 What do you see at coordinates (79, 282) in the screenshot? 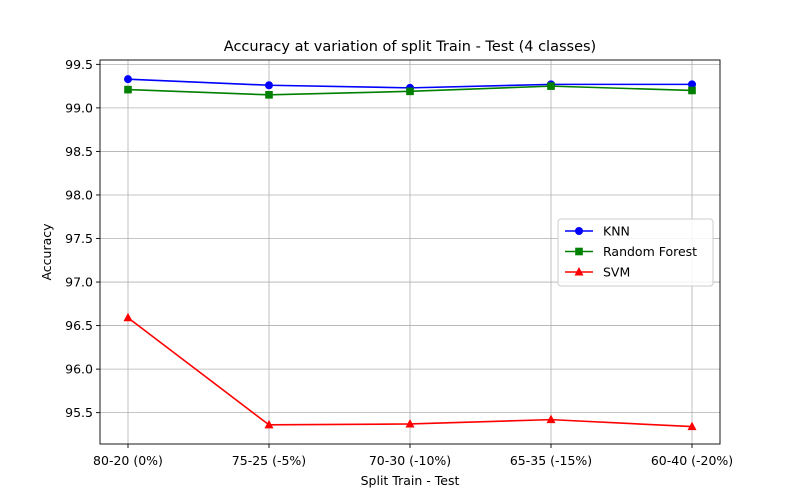
I see `y-tick-label: 97.0` at bounding box center [79, 282].